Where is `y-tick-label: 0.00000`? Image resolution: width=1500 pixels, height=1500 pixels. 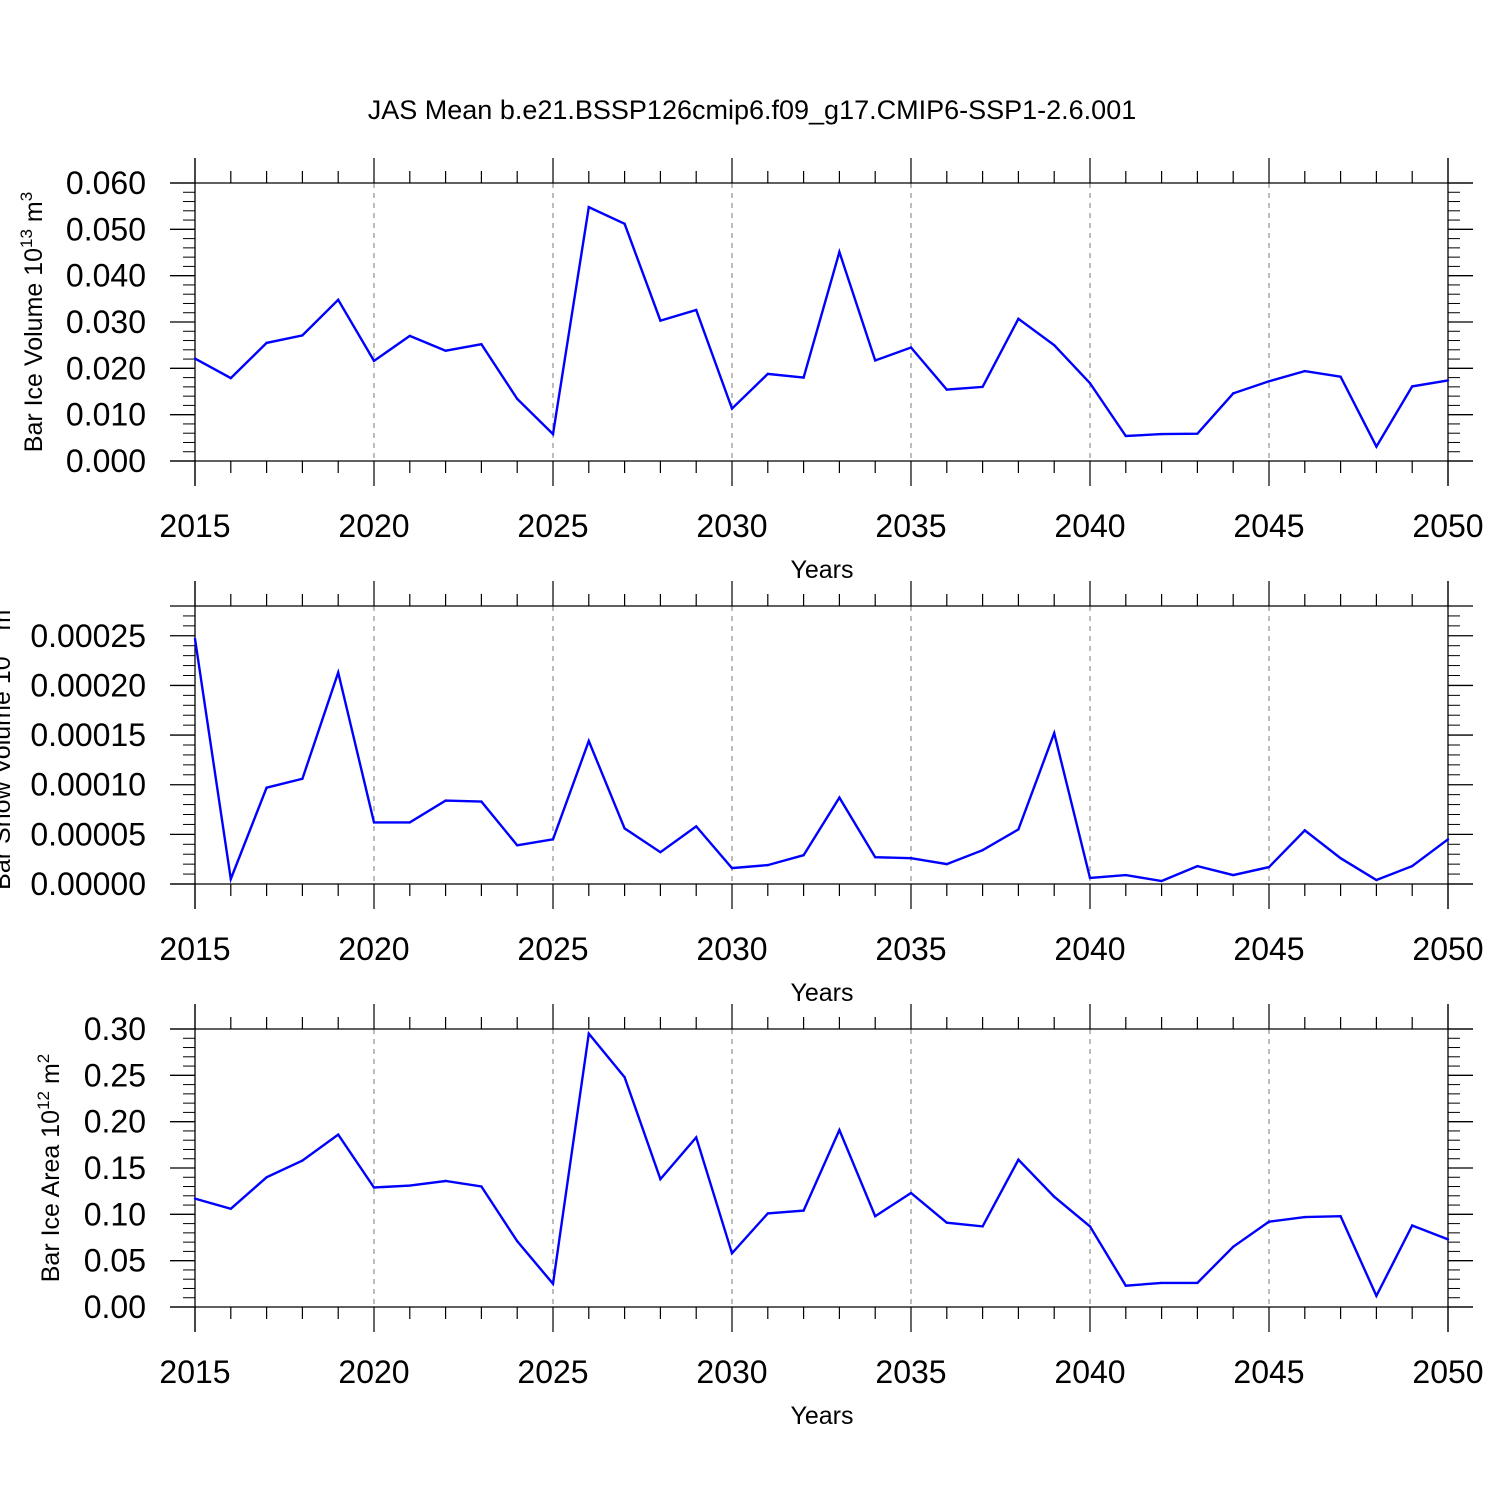 y-tick-label: 0.00000 is located at coordinates (88, 884).